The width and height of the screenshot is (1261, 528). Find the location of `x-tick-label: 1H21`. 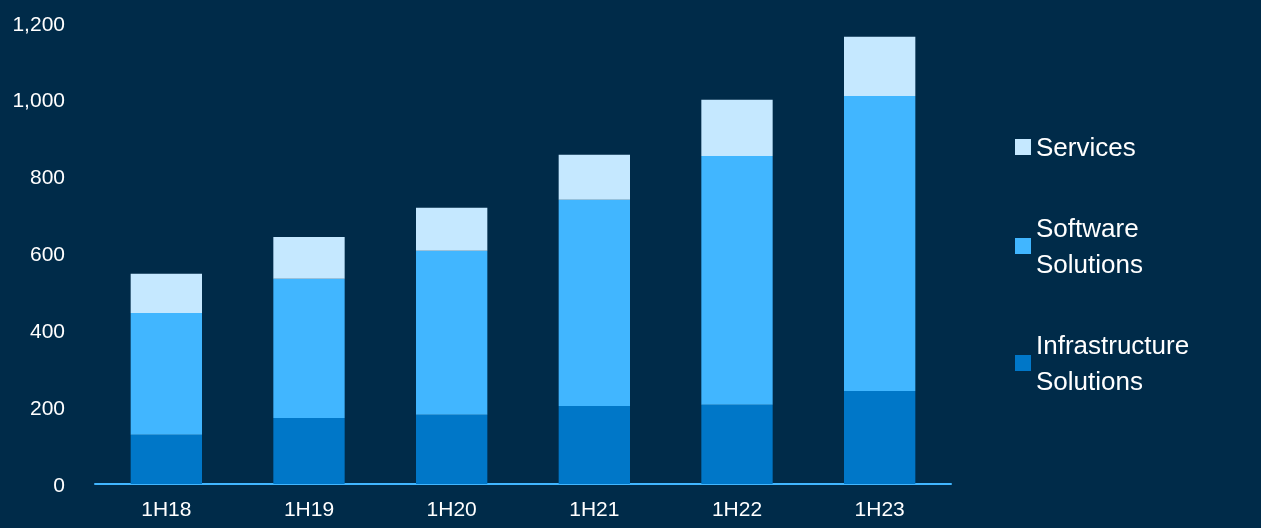

x-tick-label: 1H21 is located at coordinates (594, 508).